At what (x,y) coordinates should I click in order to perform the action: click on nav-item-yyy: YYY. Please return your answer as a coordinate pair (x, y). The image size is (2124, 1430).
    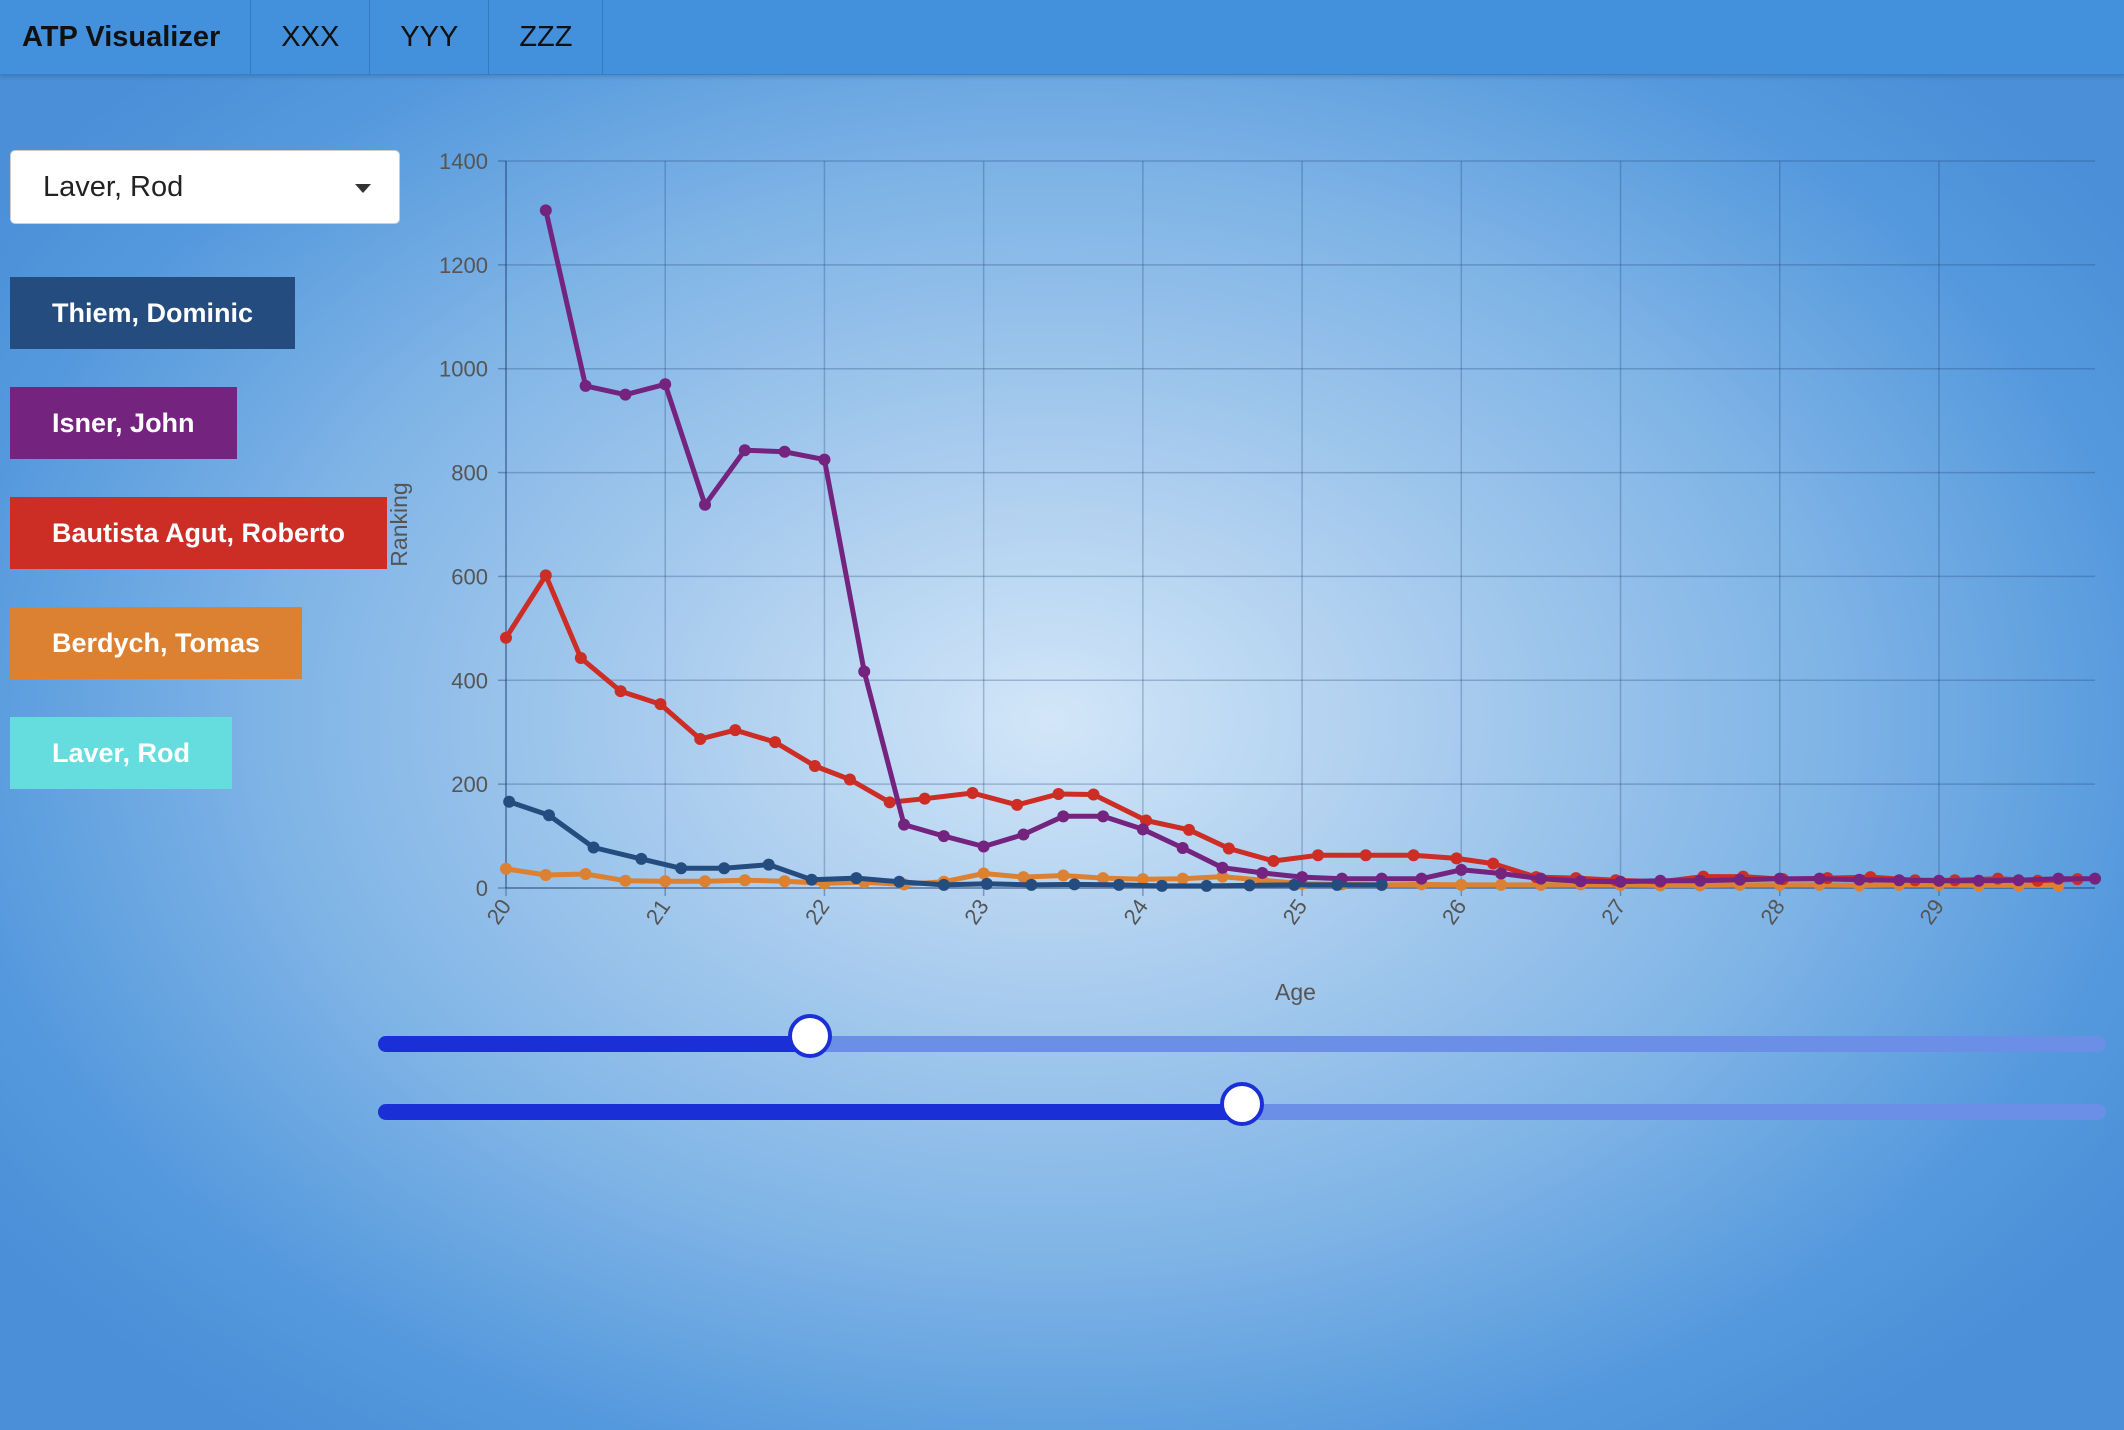
    Looking at the image, I should click on (430, 37).